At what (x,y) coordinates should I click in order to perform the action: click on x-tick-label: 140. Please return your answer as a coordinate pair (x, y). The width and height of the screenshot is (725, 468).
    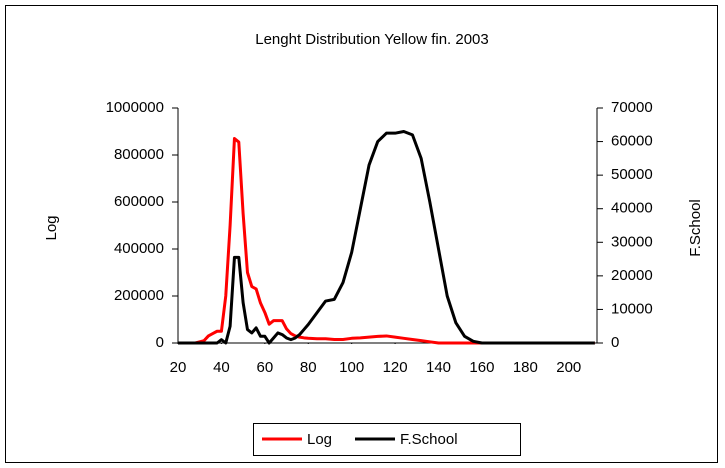
    Looking at the image, I should click on (438, 367).